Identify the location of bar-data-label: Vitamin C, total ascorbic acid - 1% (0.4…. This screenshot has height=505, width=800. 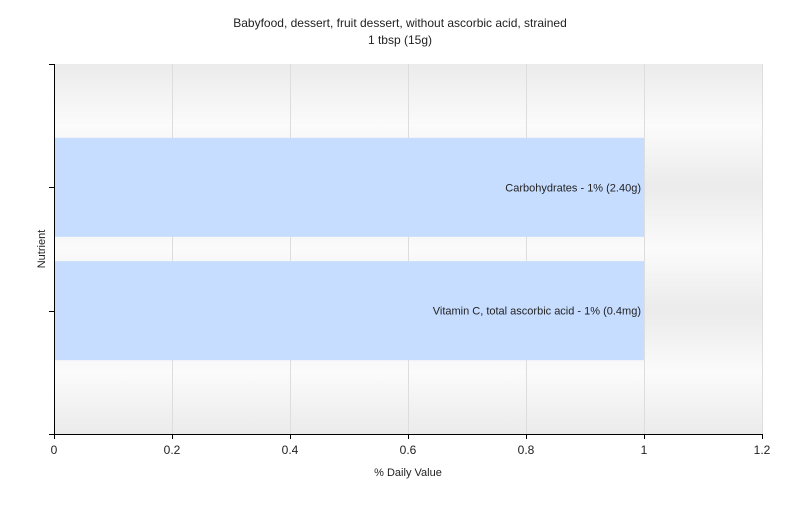
(537, 312).